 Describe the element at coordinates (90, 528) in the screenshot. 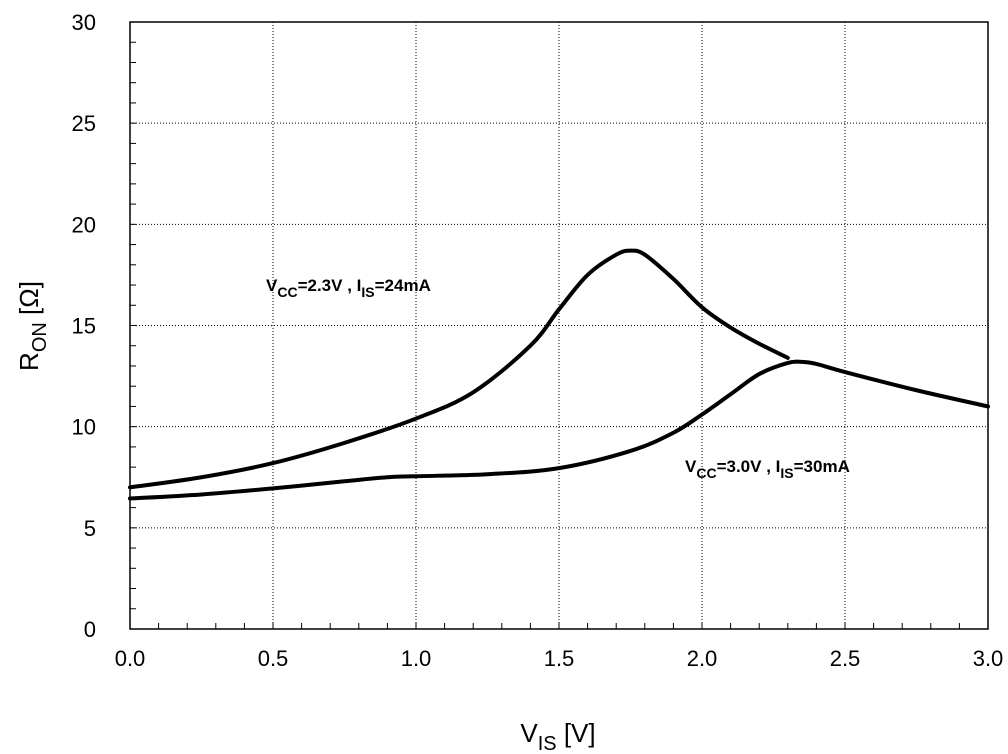

I see `y-tick-label: 5` at that location.